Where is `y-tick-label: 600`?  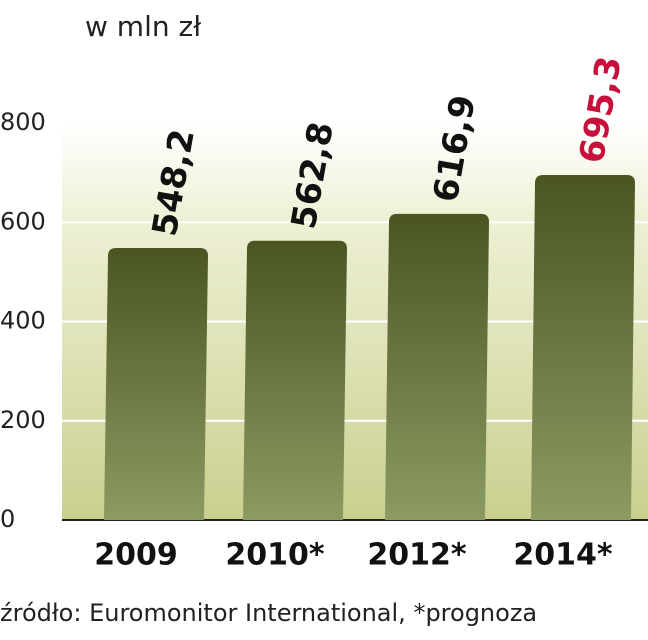 y-tick-label: 600 is located at coordinates (23, 221).